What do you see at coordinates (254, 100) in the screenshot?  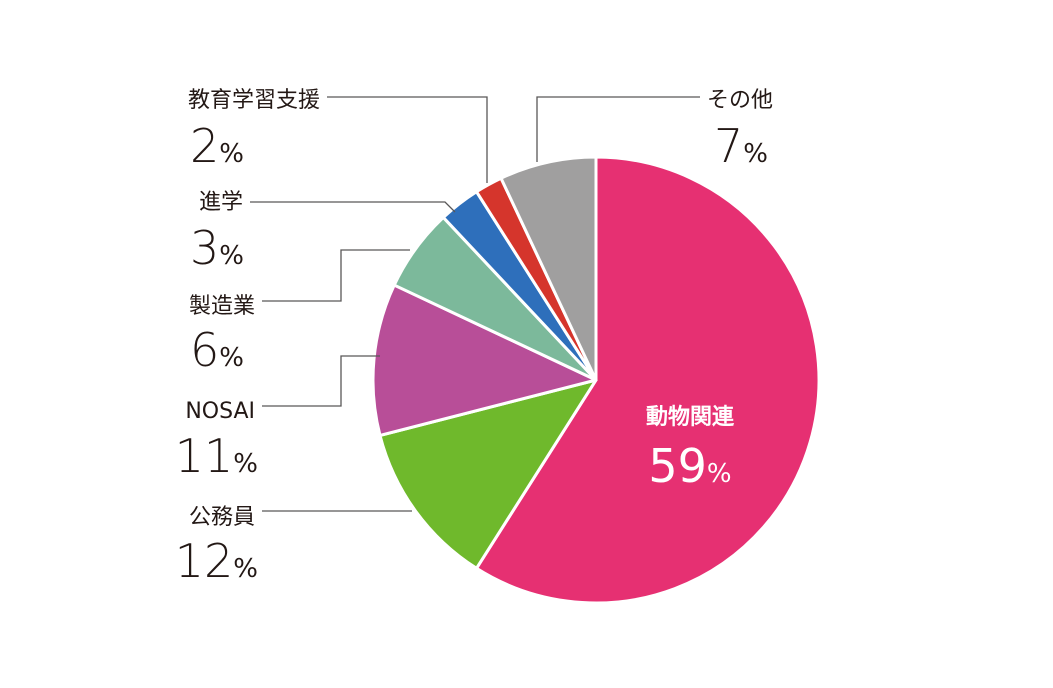 I see `label-education-support-name: 教育学習支援` at bounding box center [254, 100].